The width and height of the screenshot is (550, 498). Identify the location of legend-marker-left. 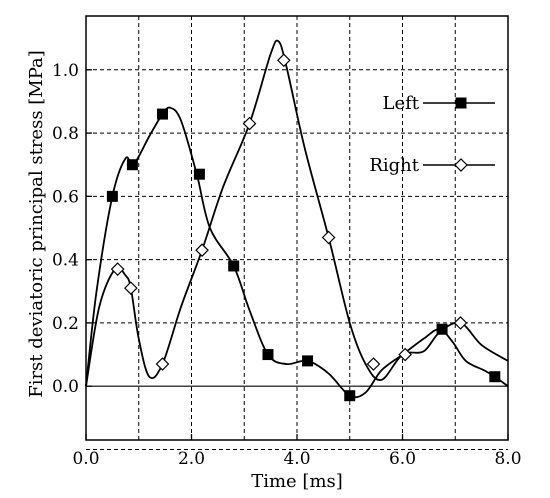
(461, 103).